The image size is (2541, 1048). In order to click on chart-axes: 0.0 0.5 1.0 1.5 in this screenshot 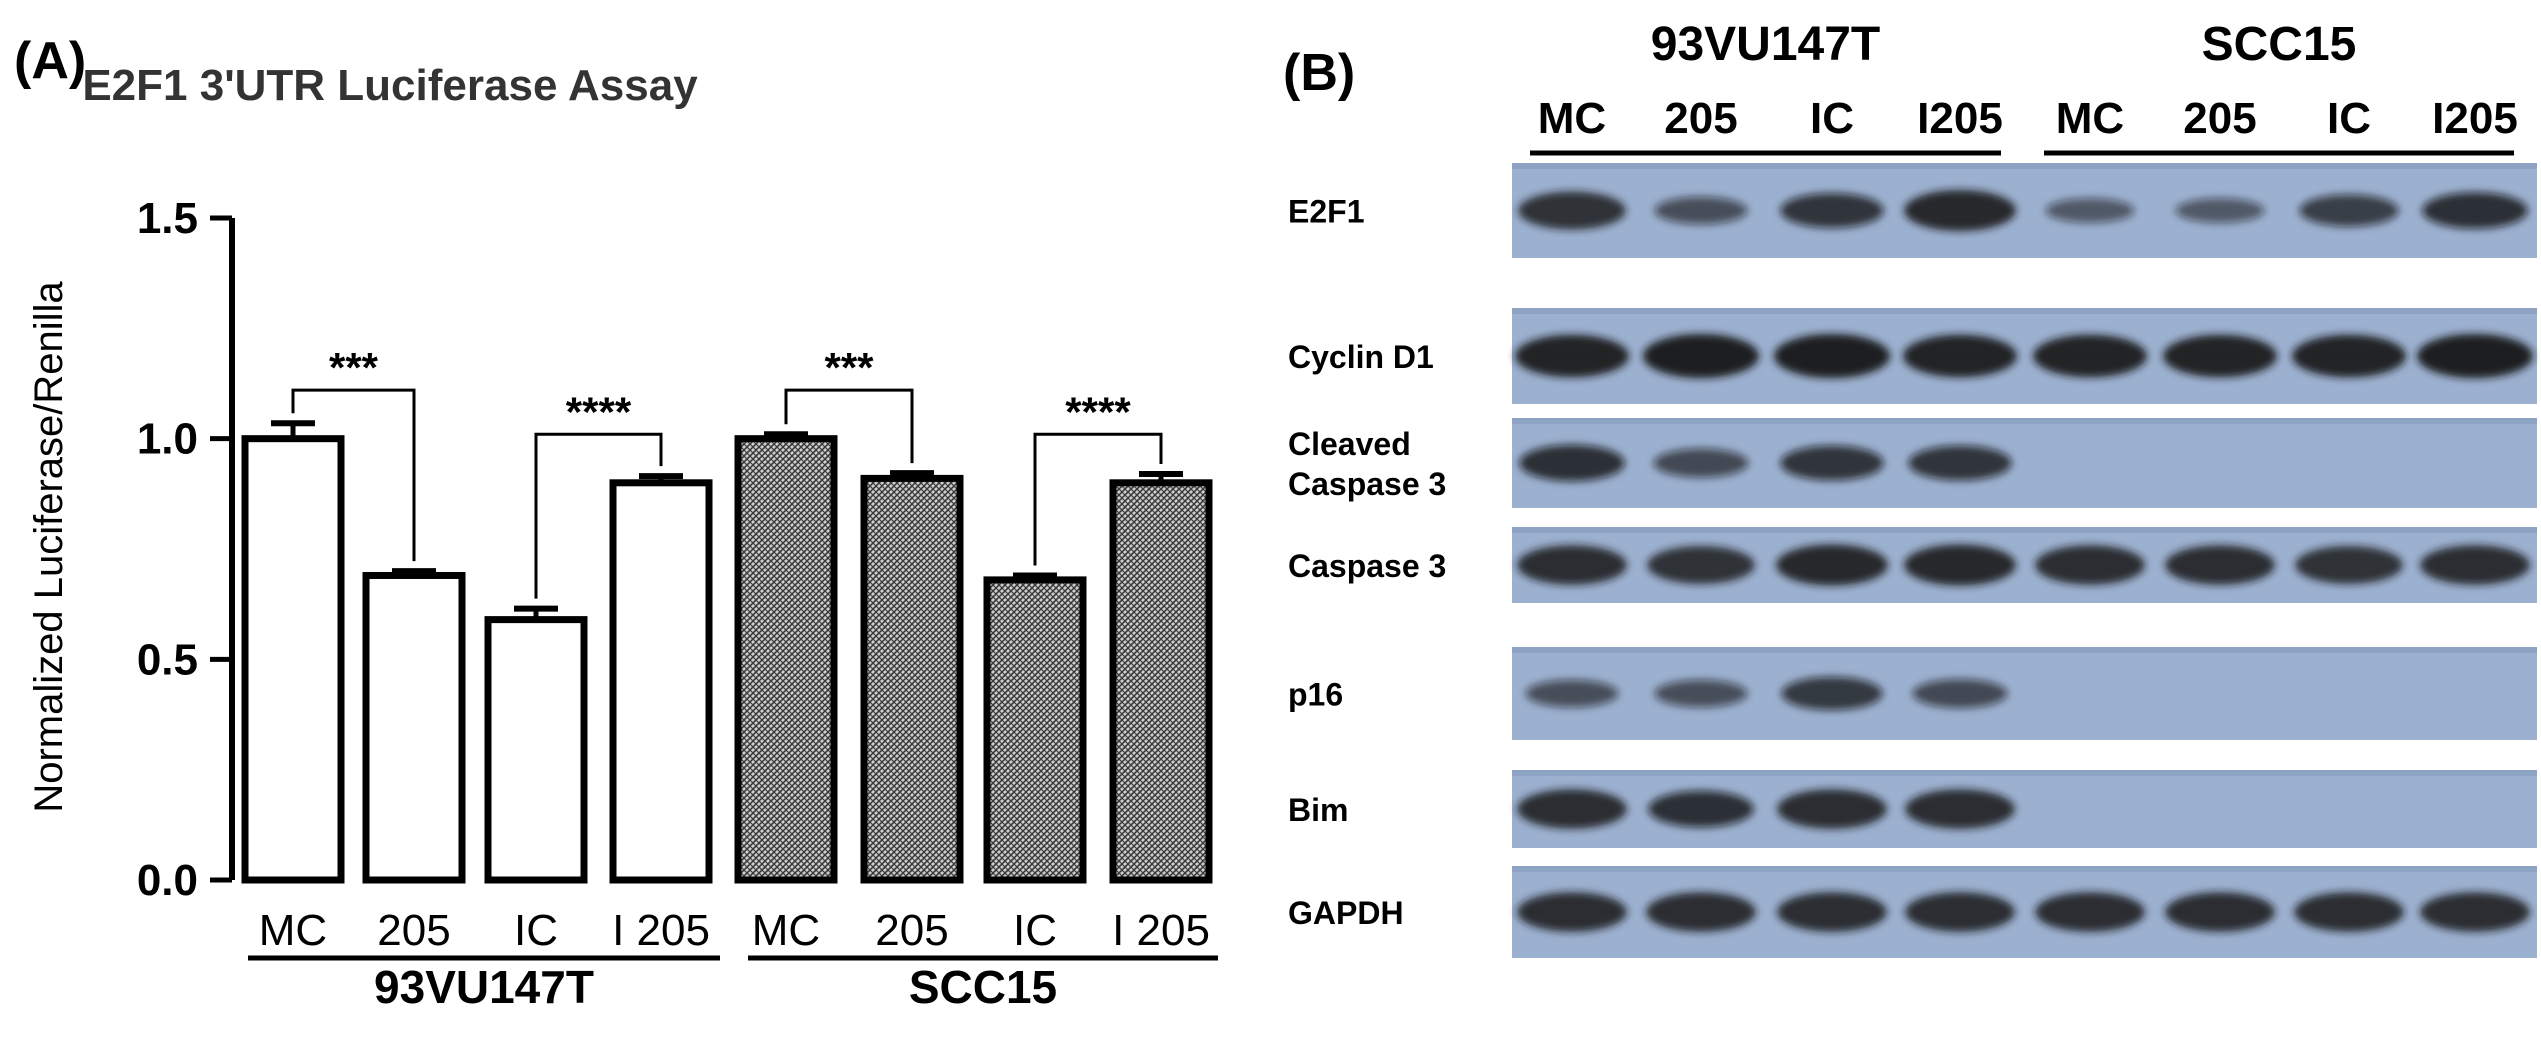, I will do `click(186, 549)`.